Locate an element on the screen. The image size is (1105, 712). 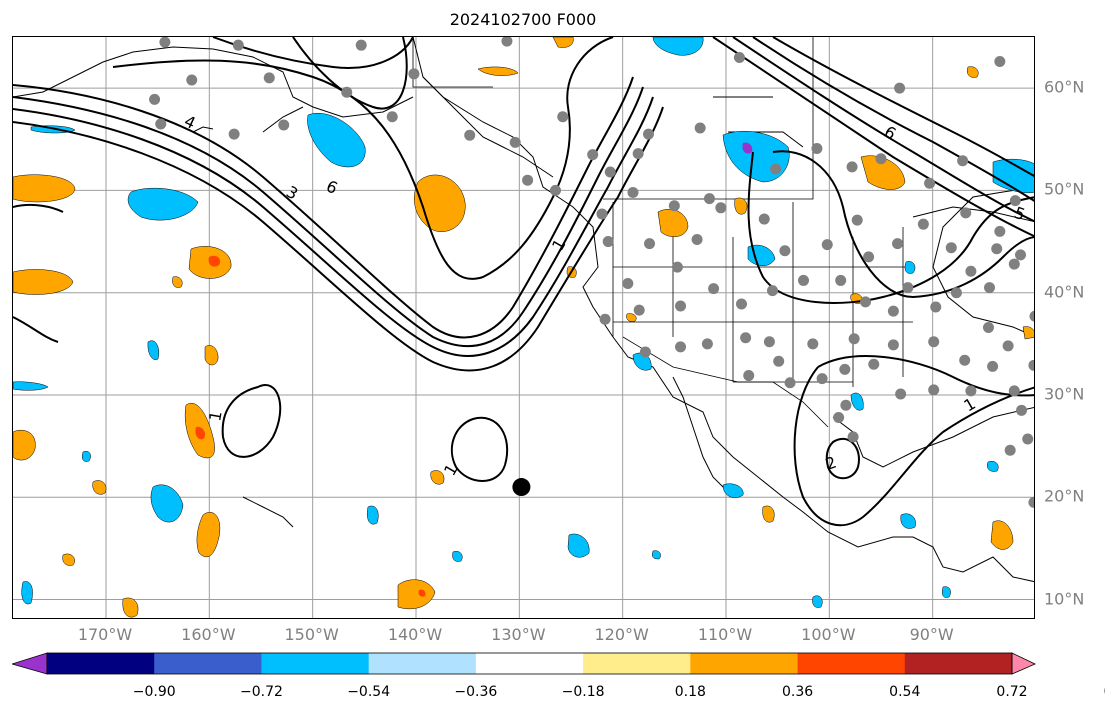
colorbar is located at coordinates (524, 663).